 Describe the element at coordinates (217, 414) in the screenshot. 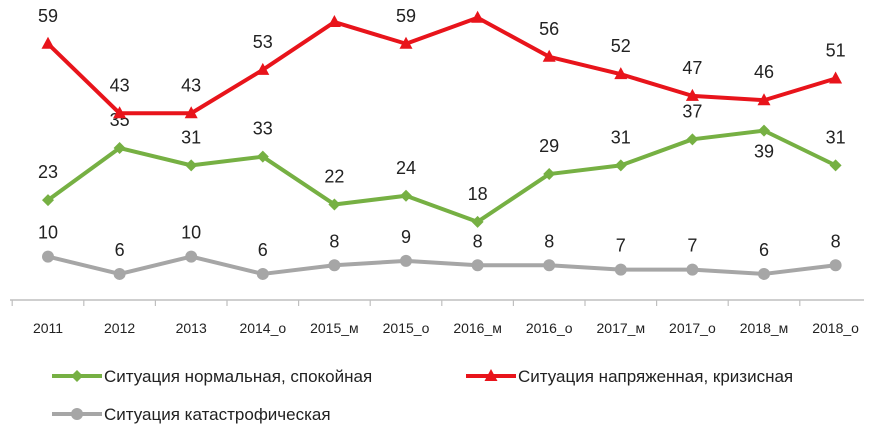

I see `legend-label: Ситуация катастрофическая` at that location.